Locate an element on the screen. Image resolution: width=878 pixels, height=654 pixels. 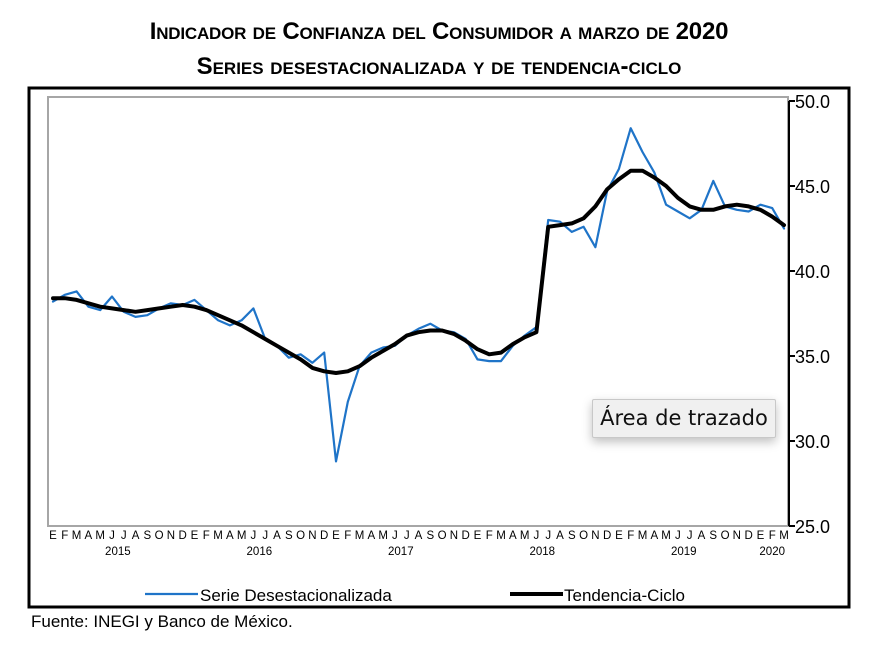
y-axis: 25.0 30.0 35.0 40.0 45.0 50.0 is located at coordinates (809, 314).